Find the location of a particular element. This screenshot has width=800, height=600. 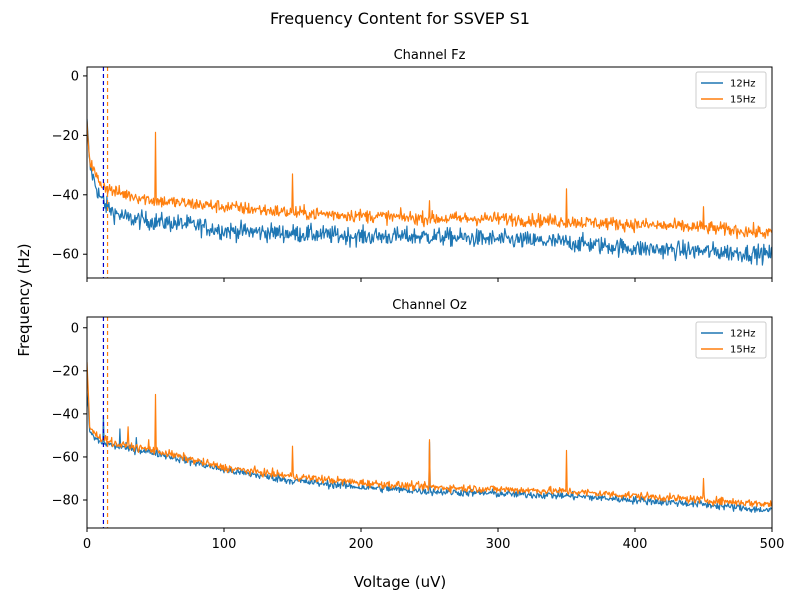

panel-title: Channel Oz is located at coordinates (429, 305).